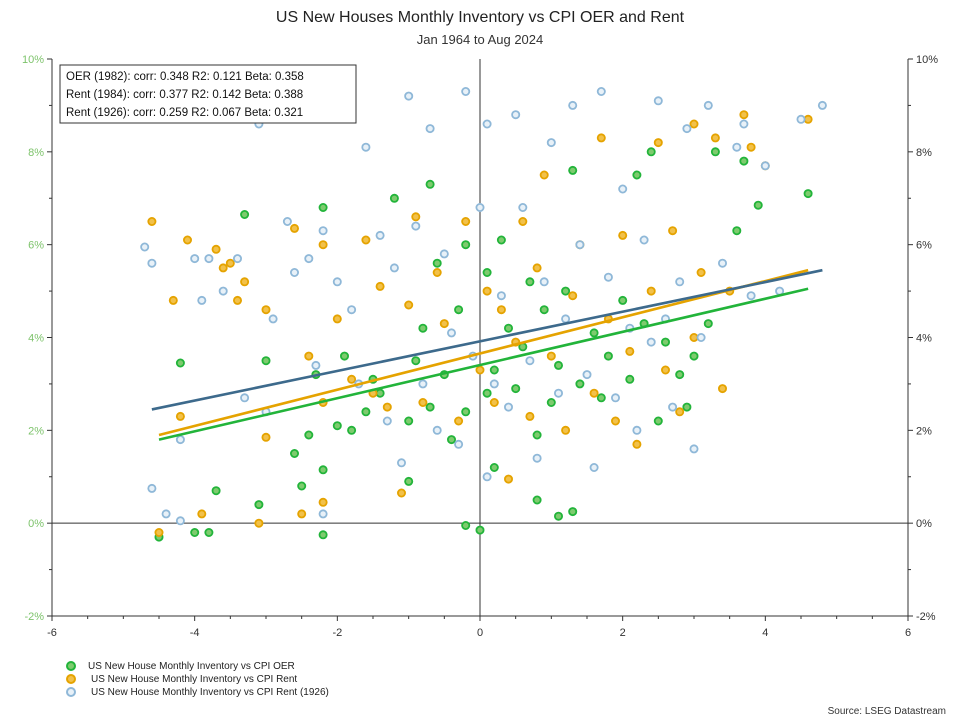 The height and width of the screenshot is (720, 960). What do you see at coordinates (924, 153) in the screenshot?
I see `y-tick-right-label: 8%` at bounding box center [924, 153].